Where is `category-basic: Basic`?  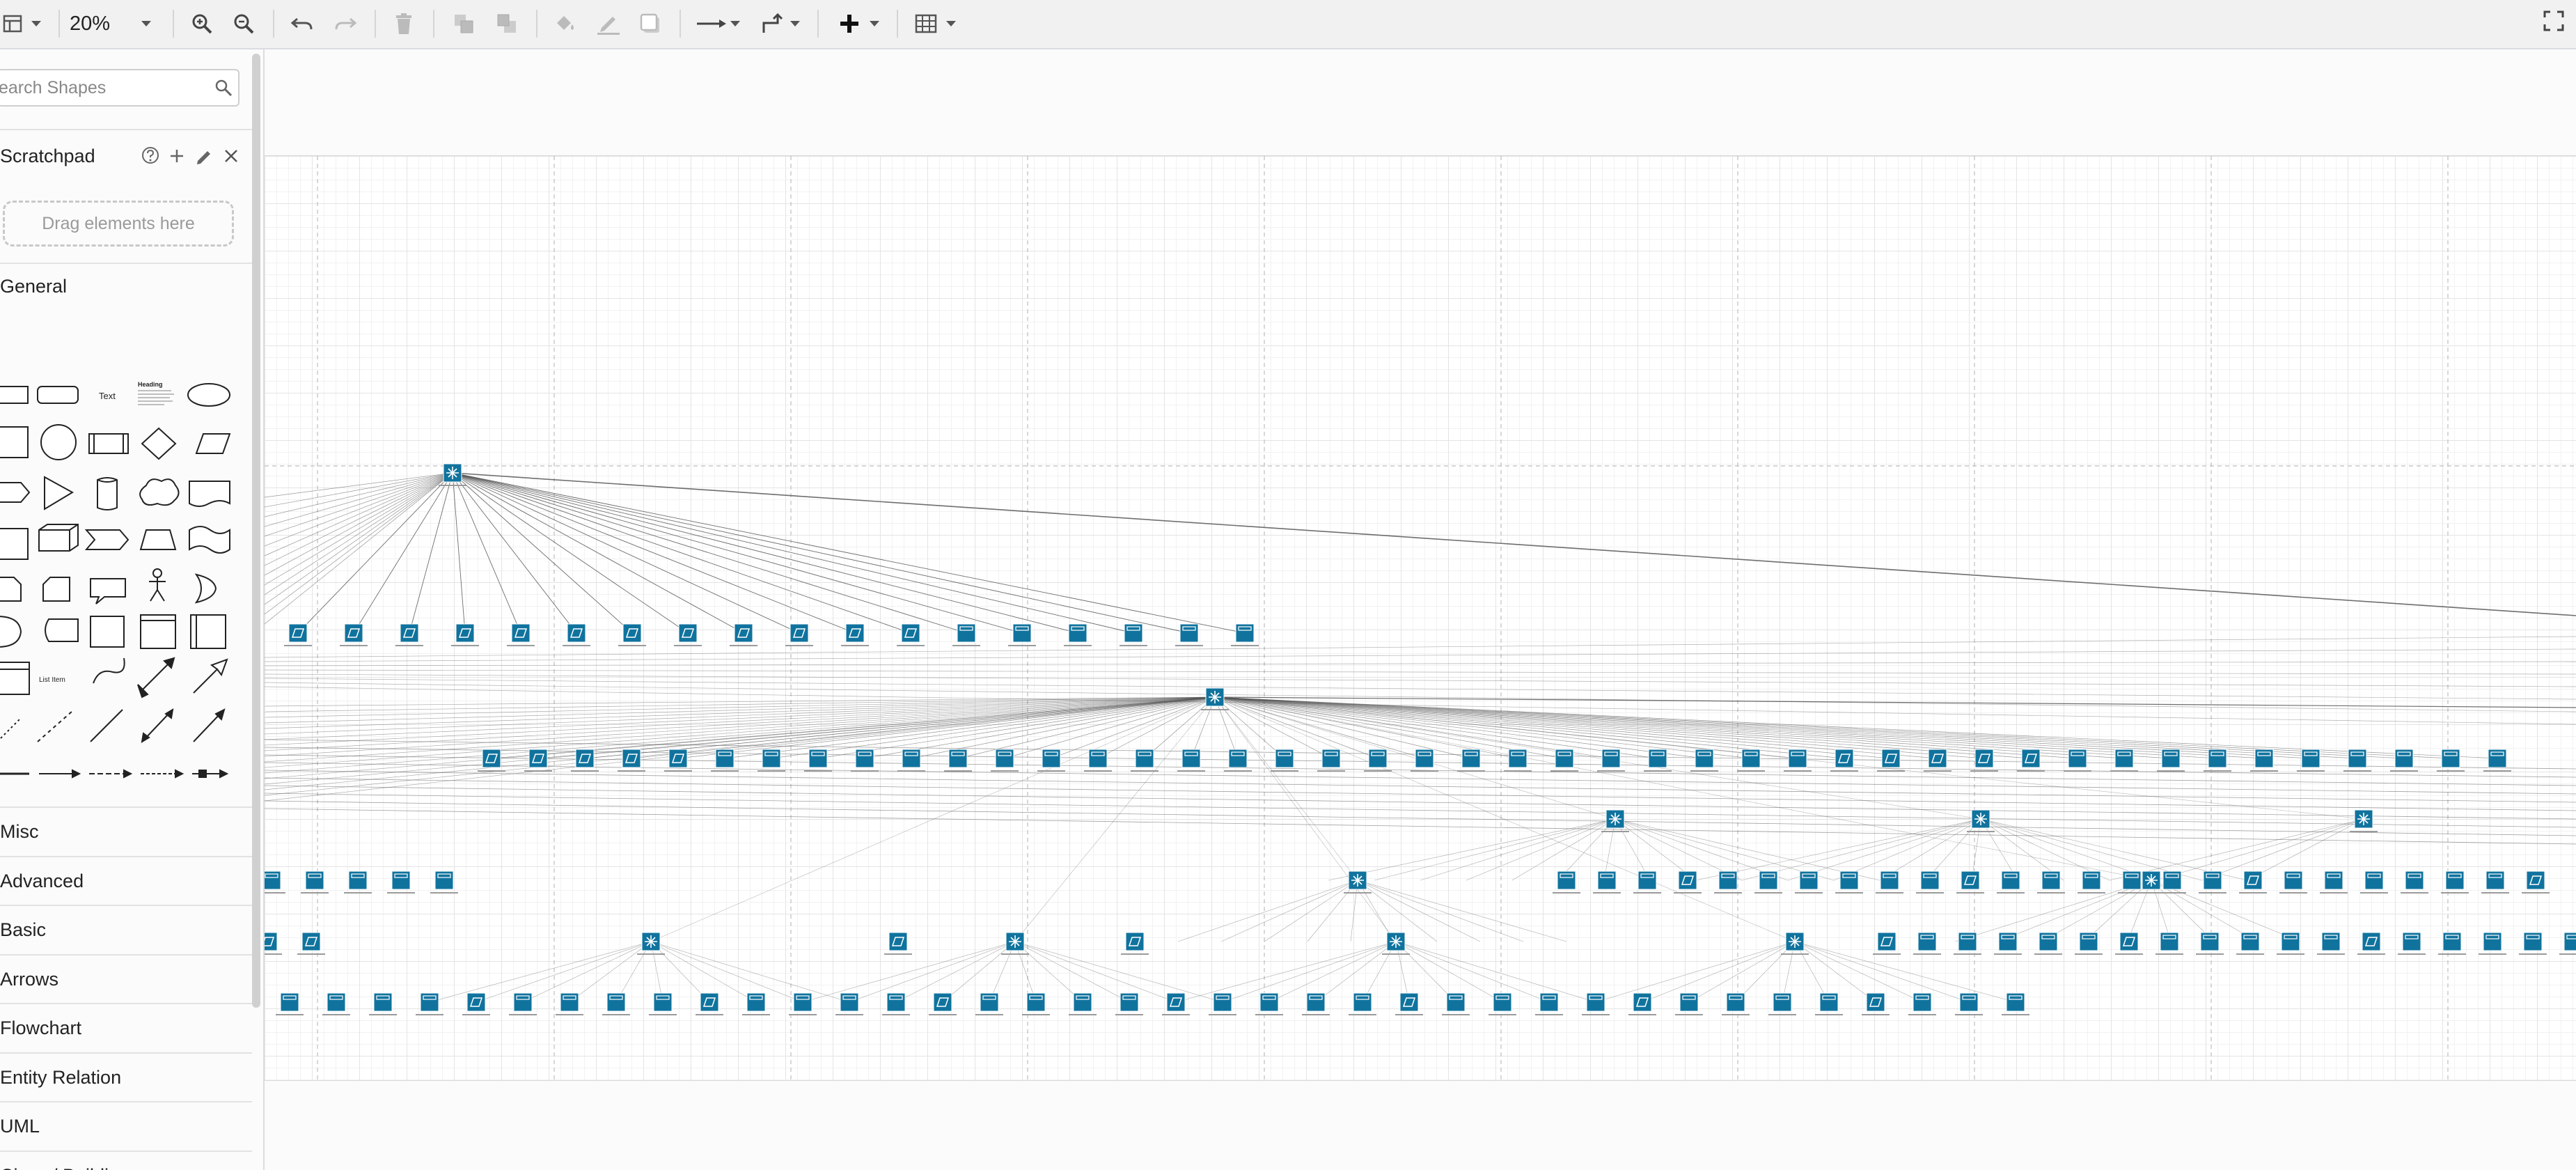 category-basic: Basic is located at coordinates (126, 929).